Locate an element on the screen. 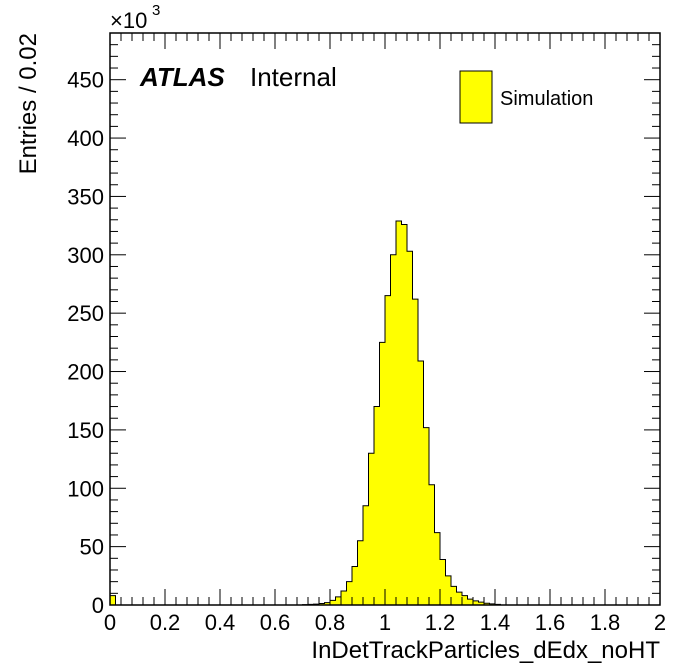  y-tick-label: 0 is located at coordinates (98, 605).